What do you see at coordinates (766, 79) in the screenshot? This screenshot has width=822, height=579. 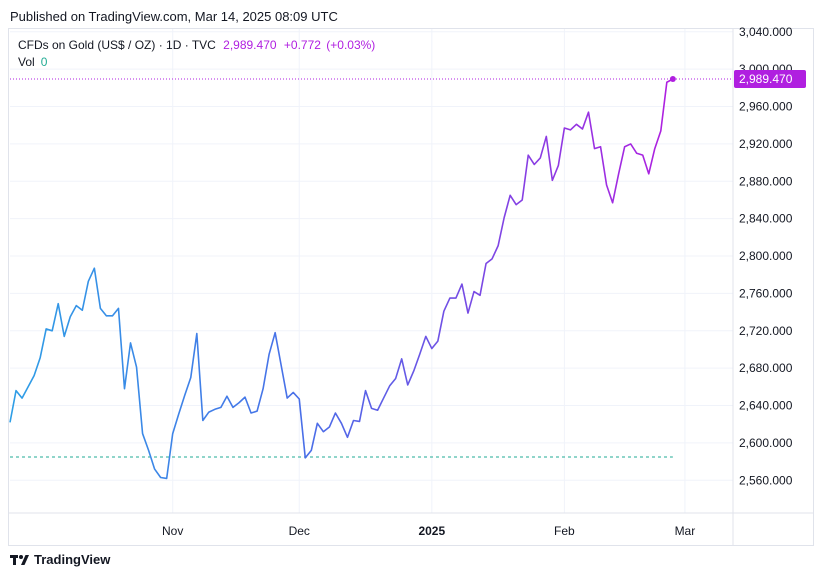 I see `last-price-label: 2,989.470` at bounding box center [766, 79].